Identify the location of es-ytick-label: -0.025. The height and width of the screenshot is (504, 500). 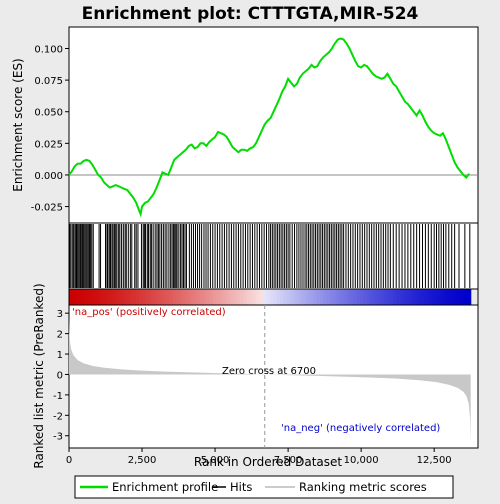
(47, 208).